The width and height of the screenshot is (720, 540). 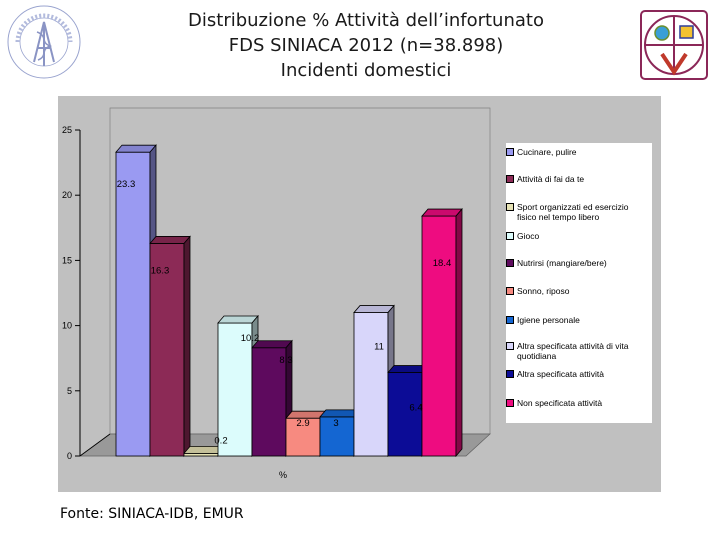 What do you see at coordinates (379, 347) in the screenshot?
I see `data-label: 11` at bounding box center [379, 347].